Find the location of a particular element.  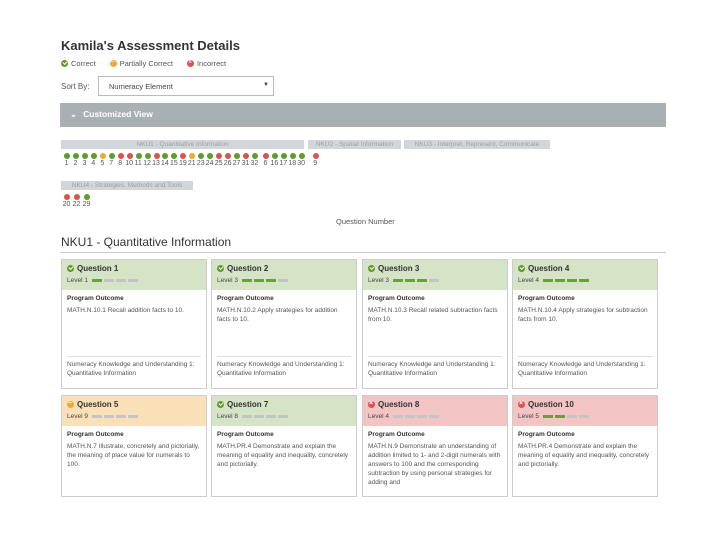

question-number-link: 9 is located at coordinates (315, 163).